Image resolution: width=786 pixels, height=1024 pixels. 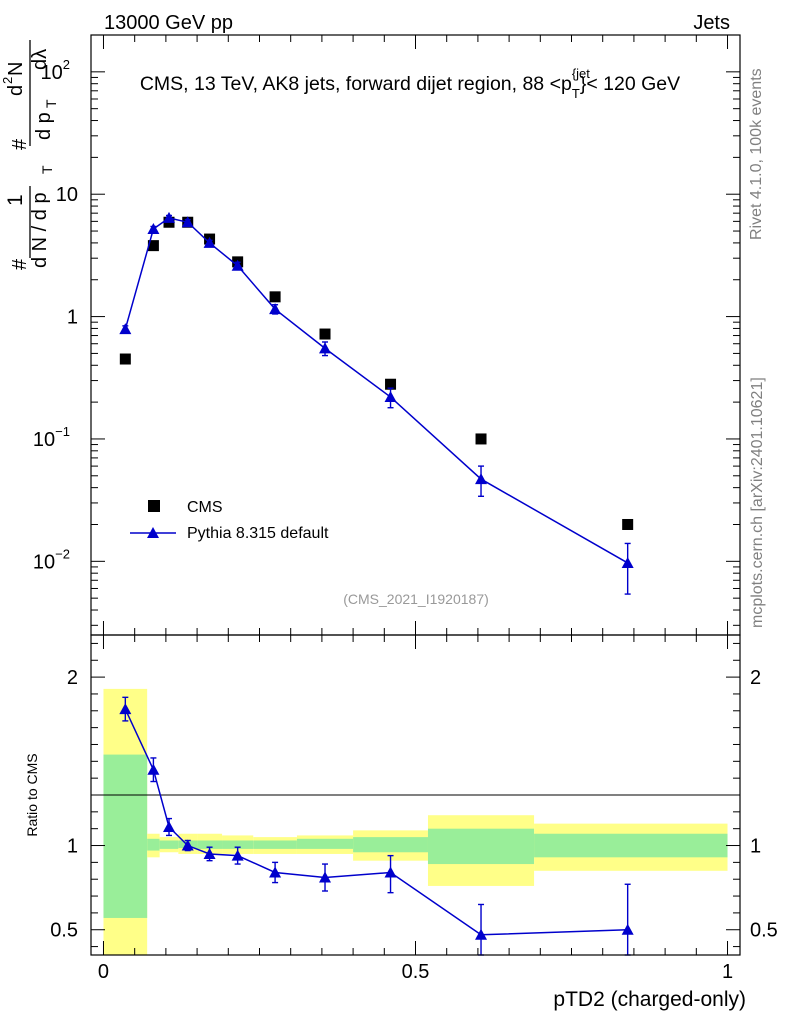 I want to click on mcplots-source-label: mcplots.cern.ch [arXiv:2401.10621], so click(x=757, y=502).